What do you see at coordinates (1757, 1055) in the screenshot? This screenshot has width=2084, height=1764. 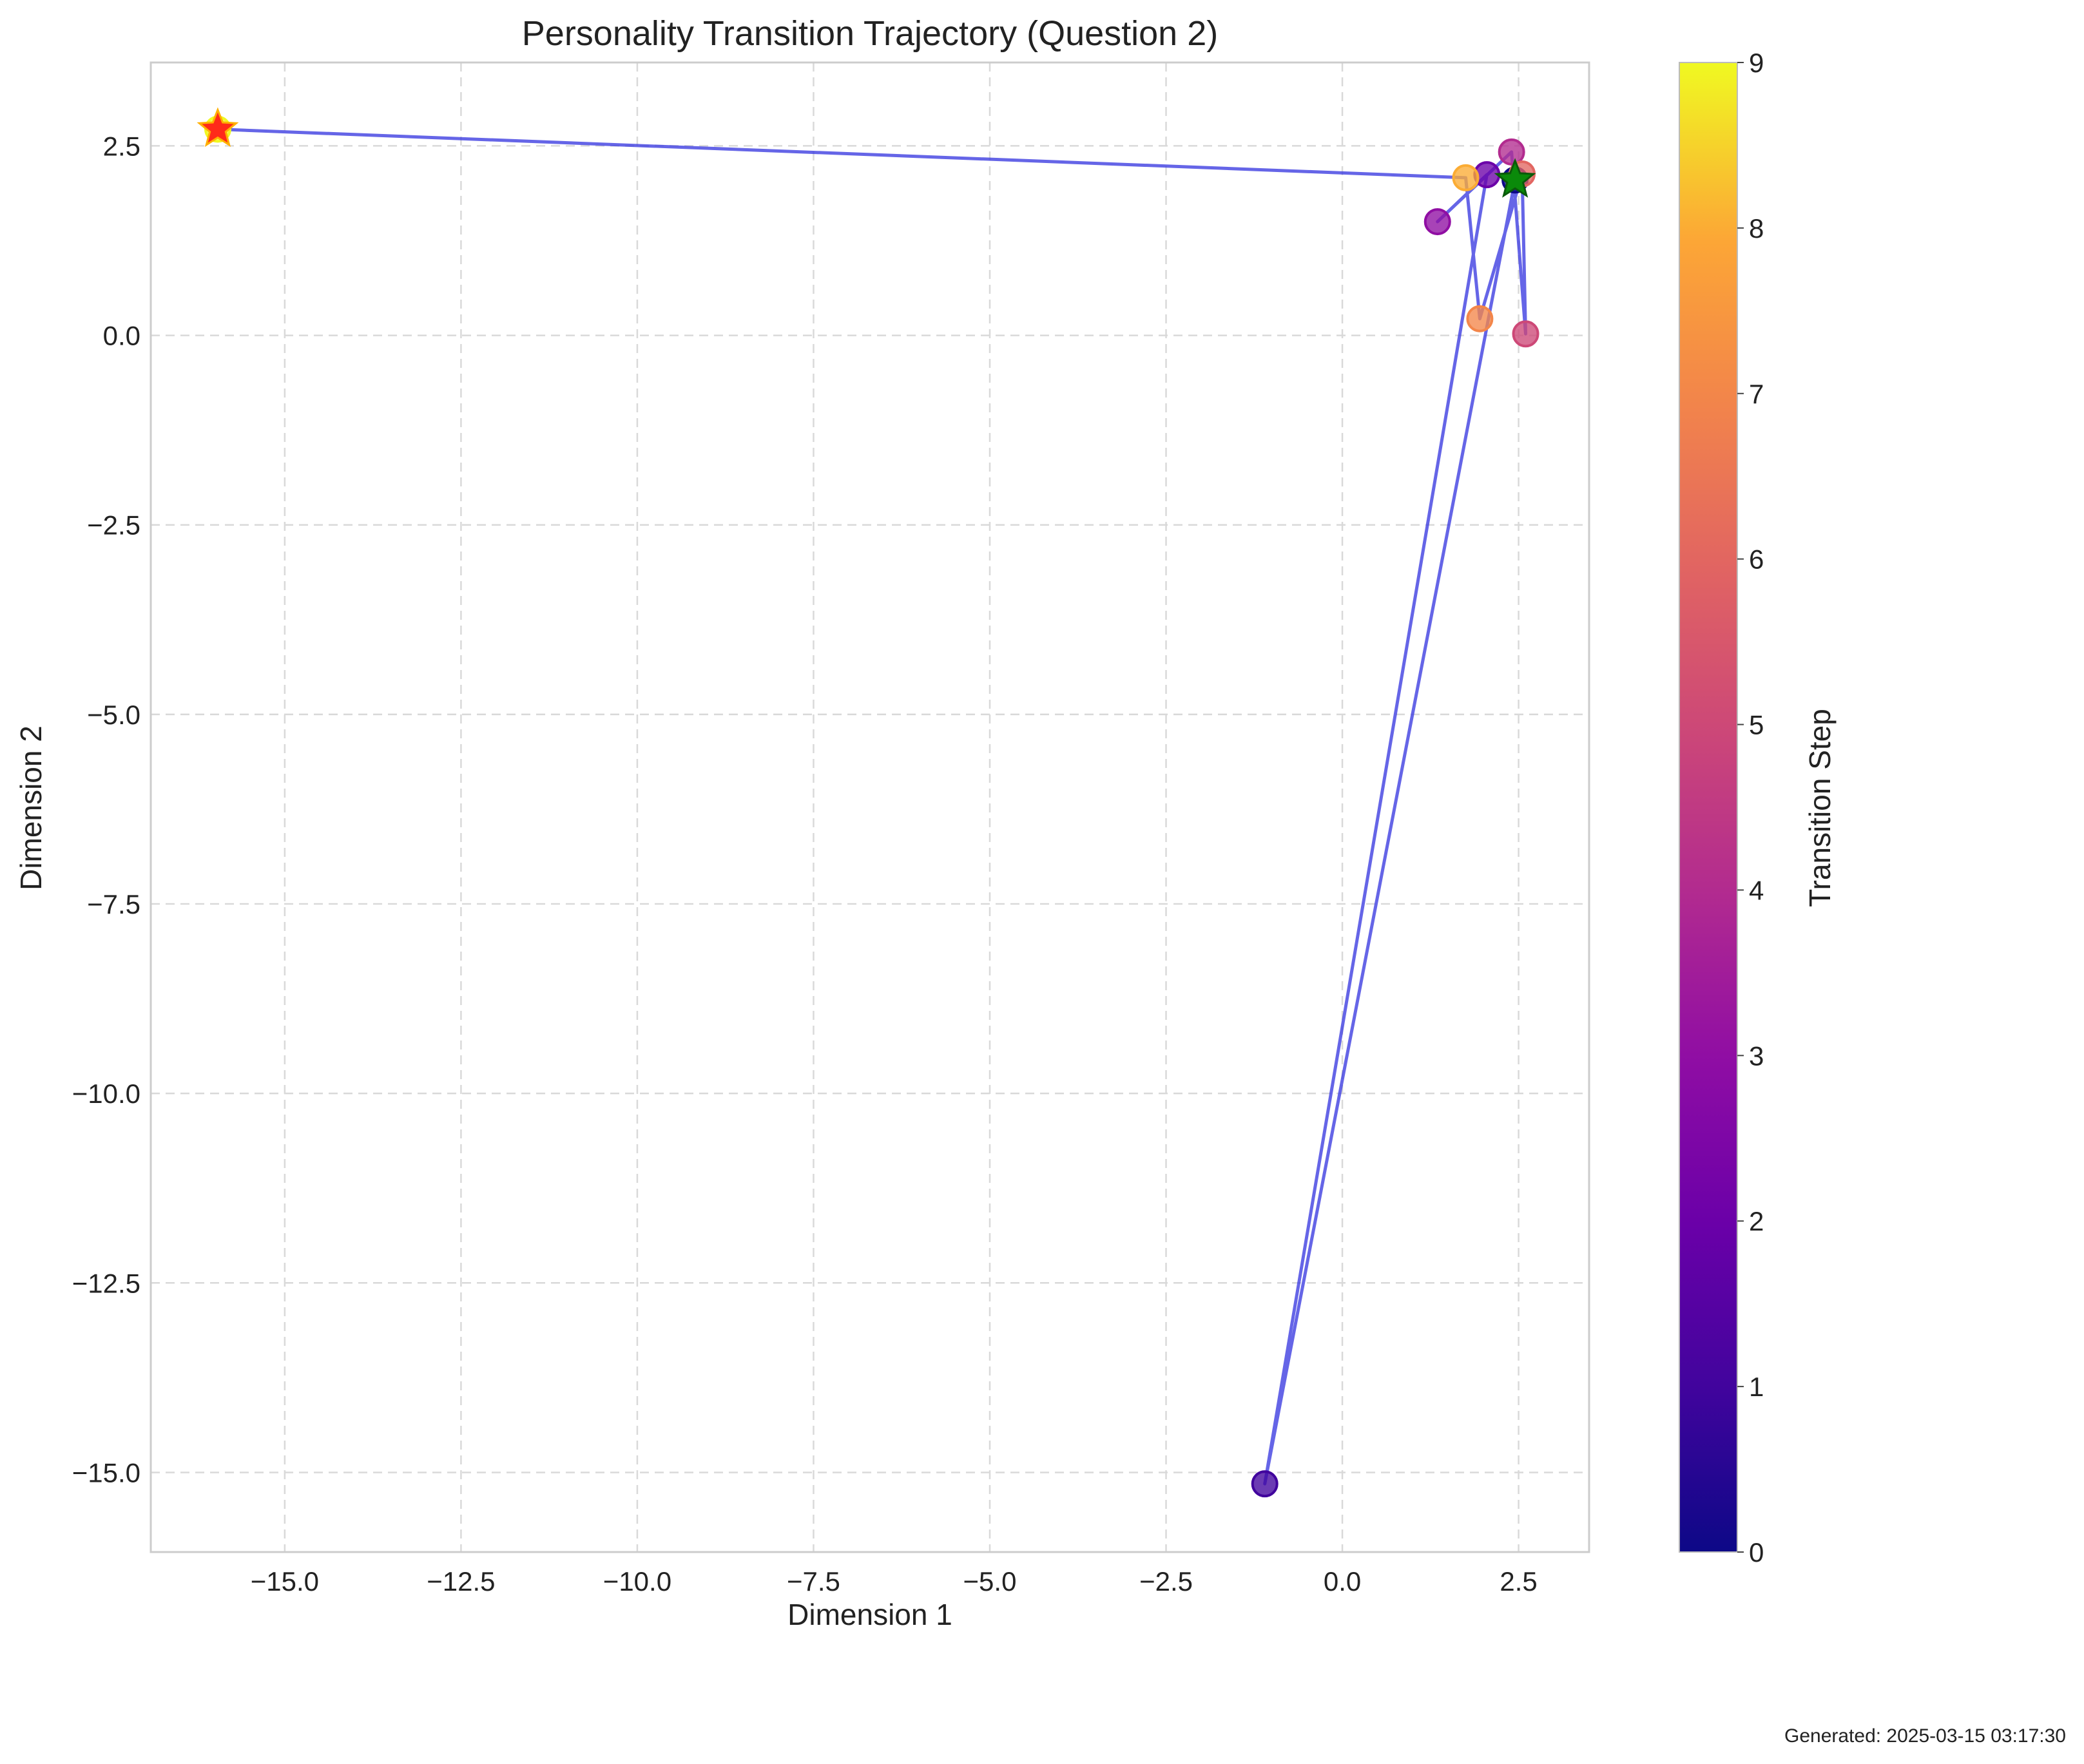 I see `colorbar-tick-label: 3` at bounding box center [1757, 1055].